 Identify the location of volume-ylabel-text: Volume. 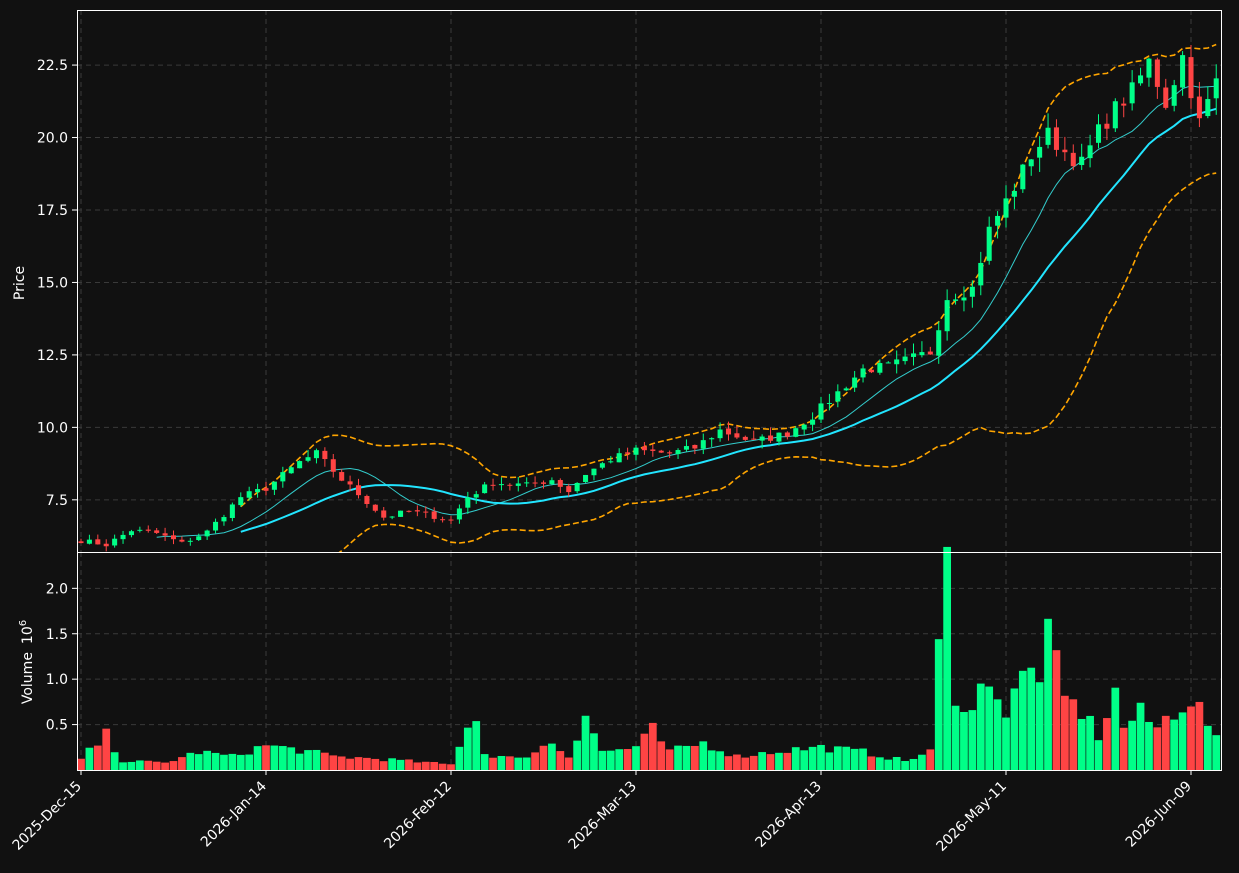
(28, 678).